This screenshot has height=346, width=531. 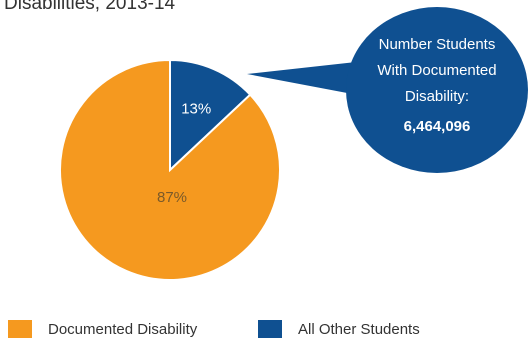 What do you see at coordinates (20, 329) in the screenshot?
I see `legend-swatch-documented-disability` at bounding box center [20, 329].